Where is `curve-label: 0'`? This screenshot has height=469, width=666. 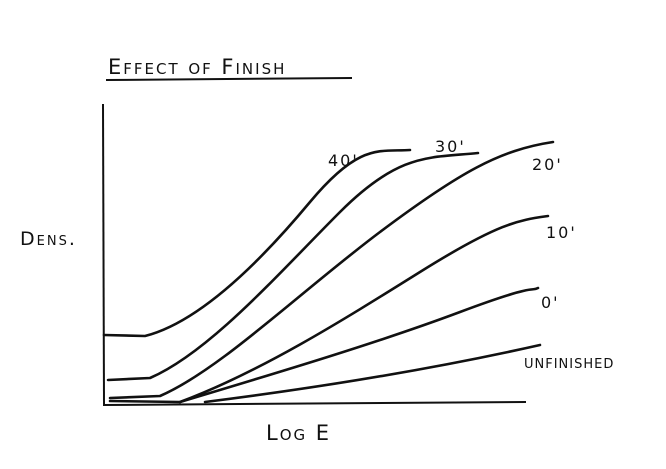
curve-label: 0' is located at coordinates (550, 302).